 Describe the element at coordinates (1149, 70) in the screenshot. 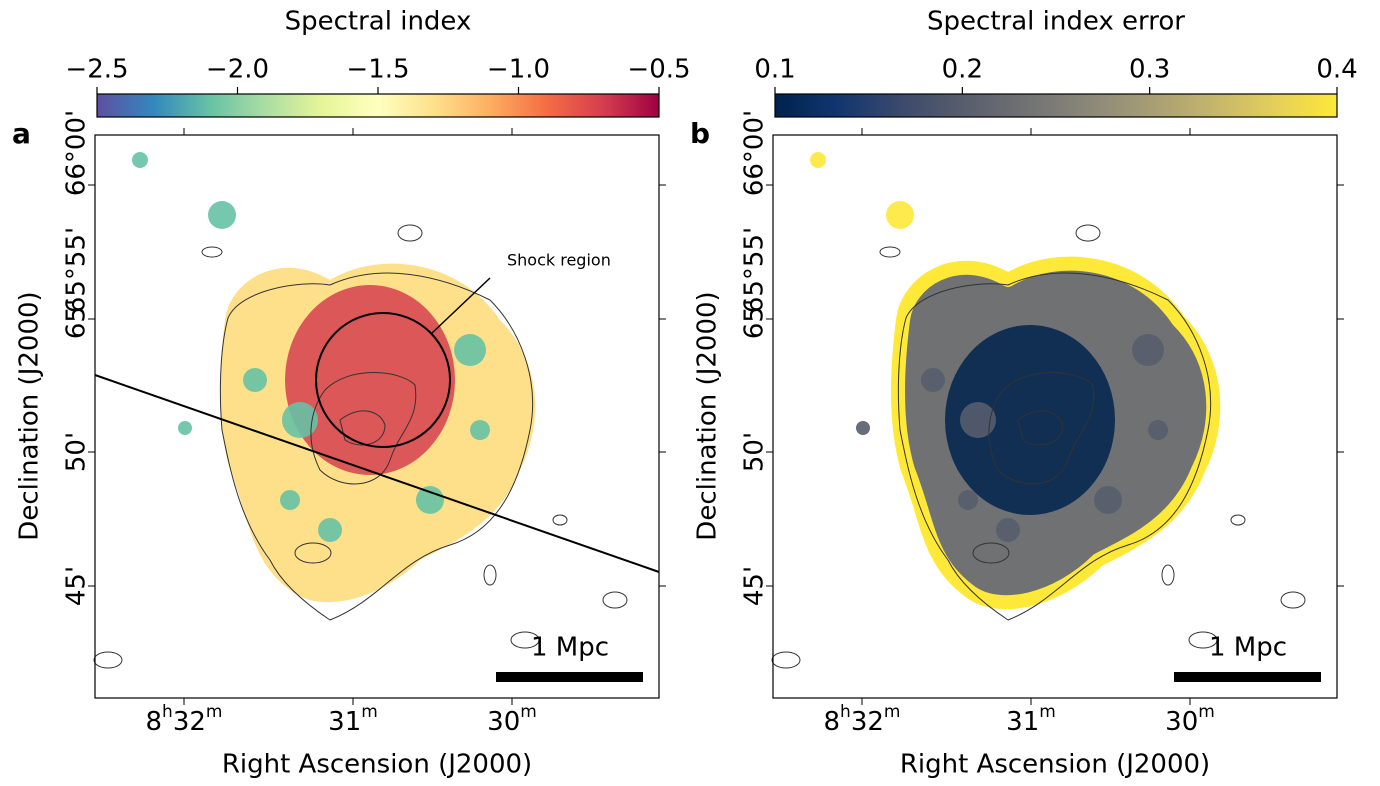

I see `colorbar-tick-label: 0.3` at that location.